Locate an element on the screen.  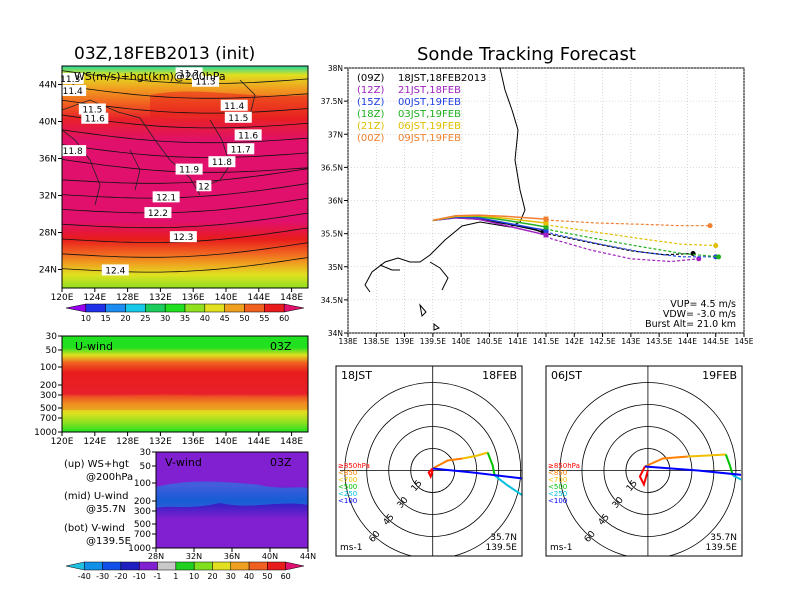
colorbar2-label: -1 is located at coordinates (158, 576).